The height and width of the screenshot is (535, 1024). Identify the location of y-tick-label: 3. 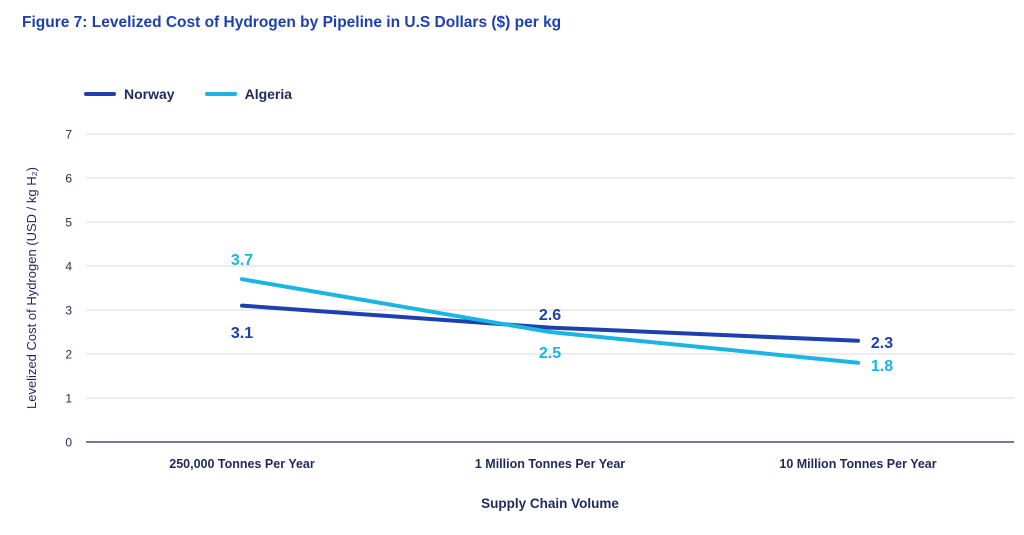
(68, 311).